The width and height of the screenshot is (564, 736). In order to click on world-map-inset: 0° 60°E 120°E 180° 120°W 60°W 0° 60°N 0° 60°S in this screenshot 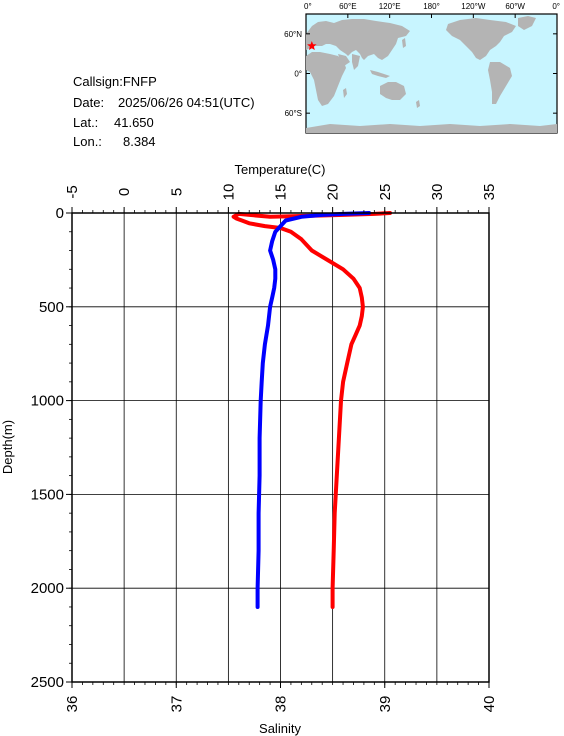, I will do `click(422, 68)`.